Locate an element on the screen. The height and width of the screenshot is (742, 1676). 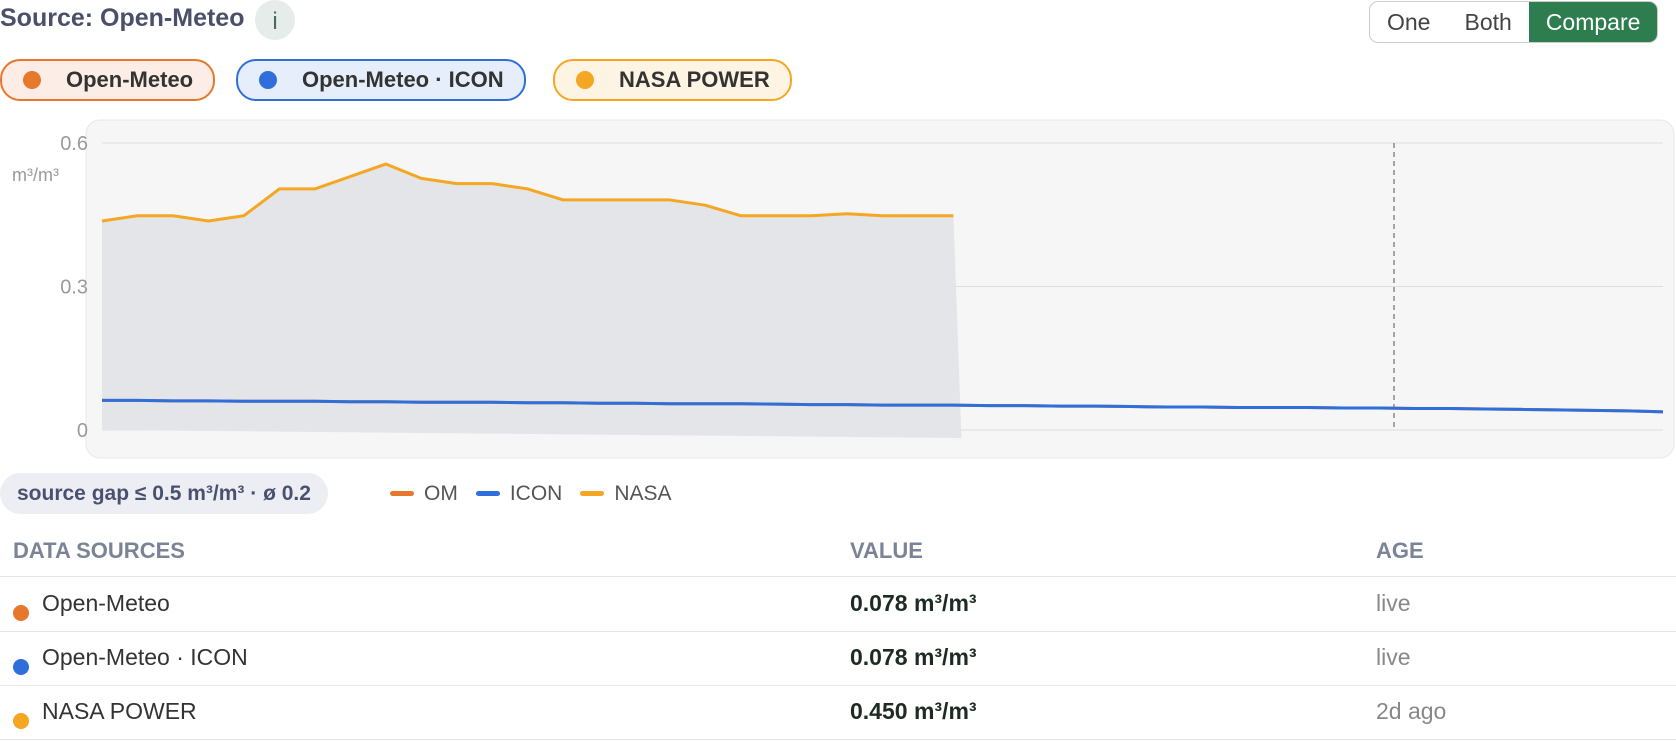
column-header: DATA SOURCES is located at coordinates (99, 550).